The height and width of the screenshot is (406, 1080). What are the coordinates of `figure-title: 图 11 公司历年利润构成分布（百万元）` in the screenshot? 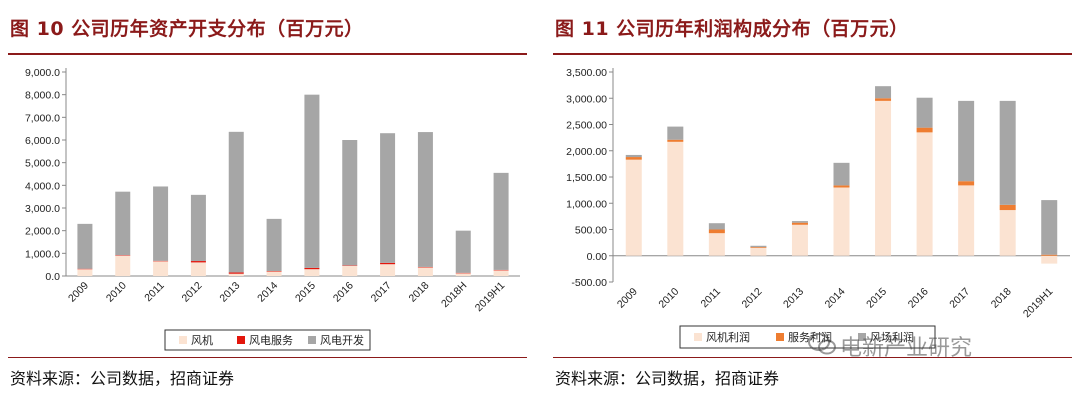 It's located at (732, 29).